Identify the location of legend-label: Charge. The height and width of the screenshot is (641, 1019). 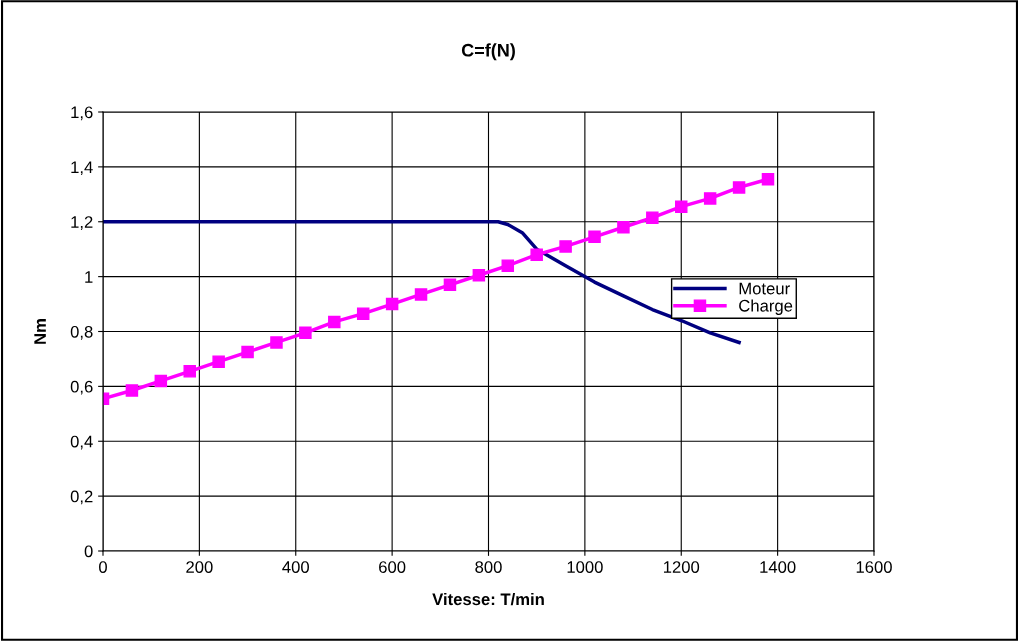
(766, 307).